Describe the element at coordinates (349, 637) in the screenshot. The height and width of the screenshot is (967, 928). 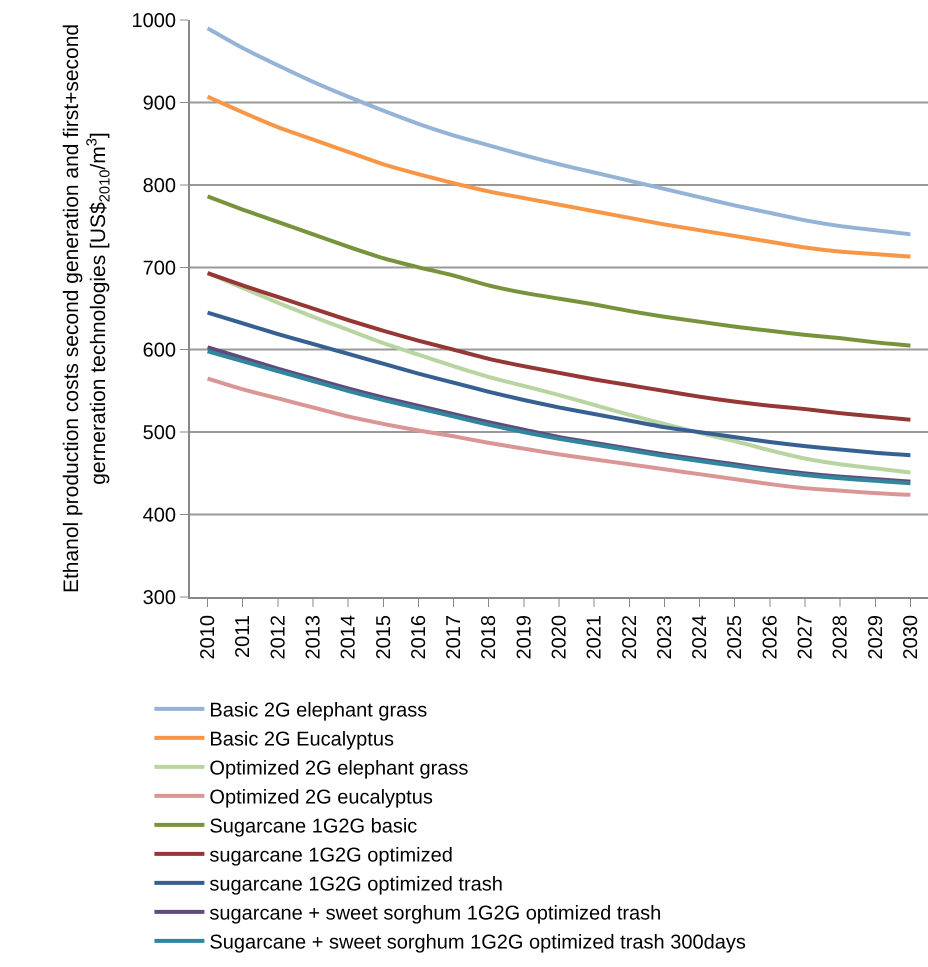
I see `x-tick-label: 2014` at that location.